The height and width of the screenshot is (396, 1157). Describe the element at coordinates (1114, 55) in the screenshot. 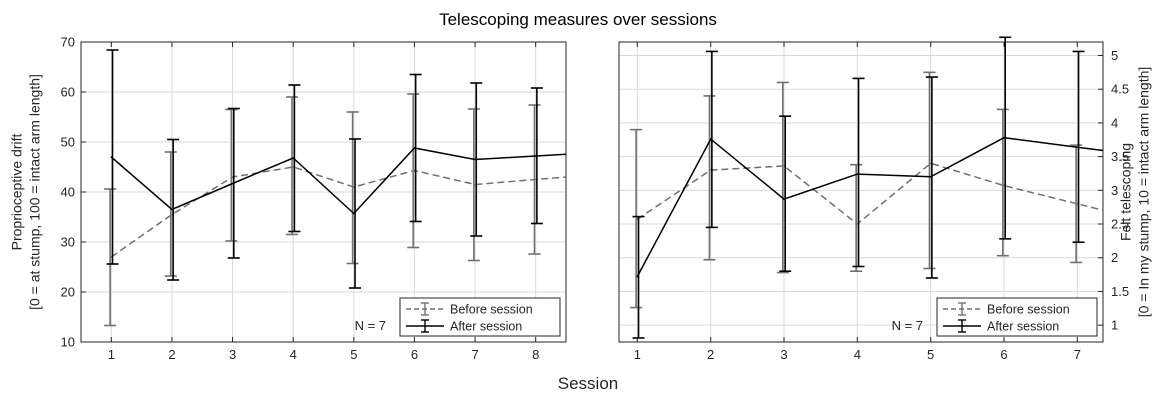

I see `y-tick-label: 5` at that location.